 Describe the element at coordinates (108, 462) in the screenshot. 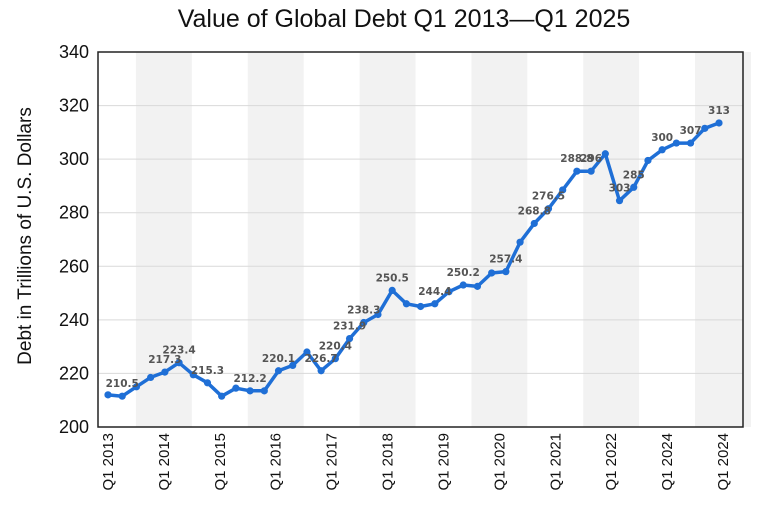

I see `x-tick-label: Q1 2013` at that location.